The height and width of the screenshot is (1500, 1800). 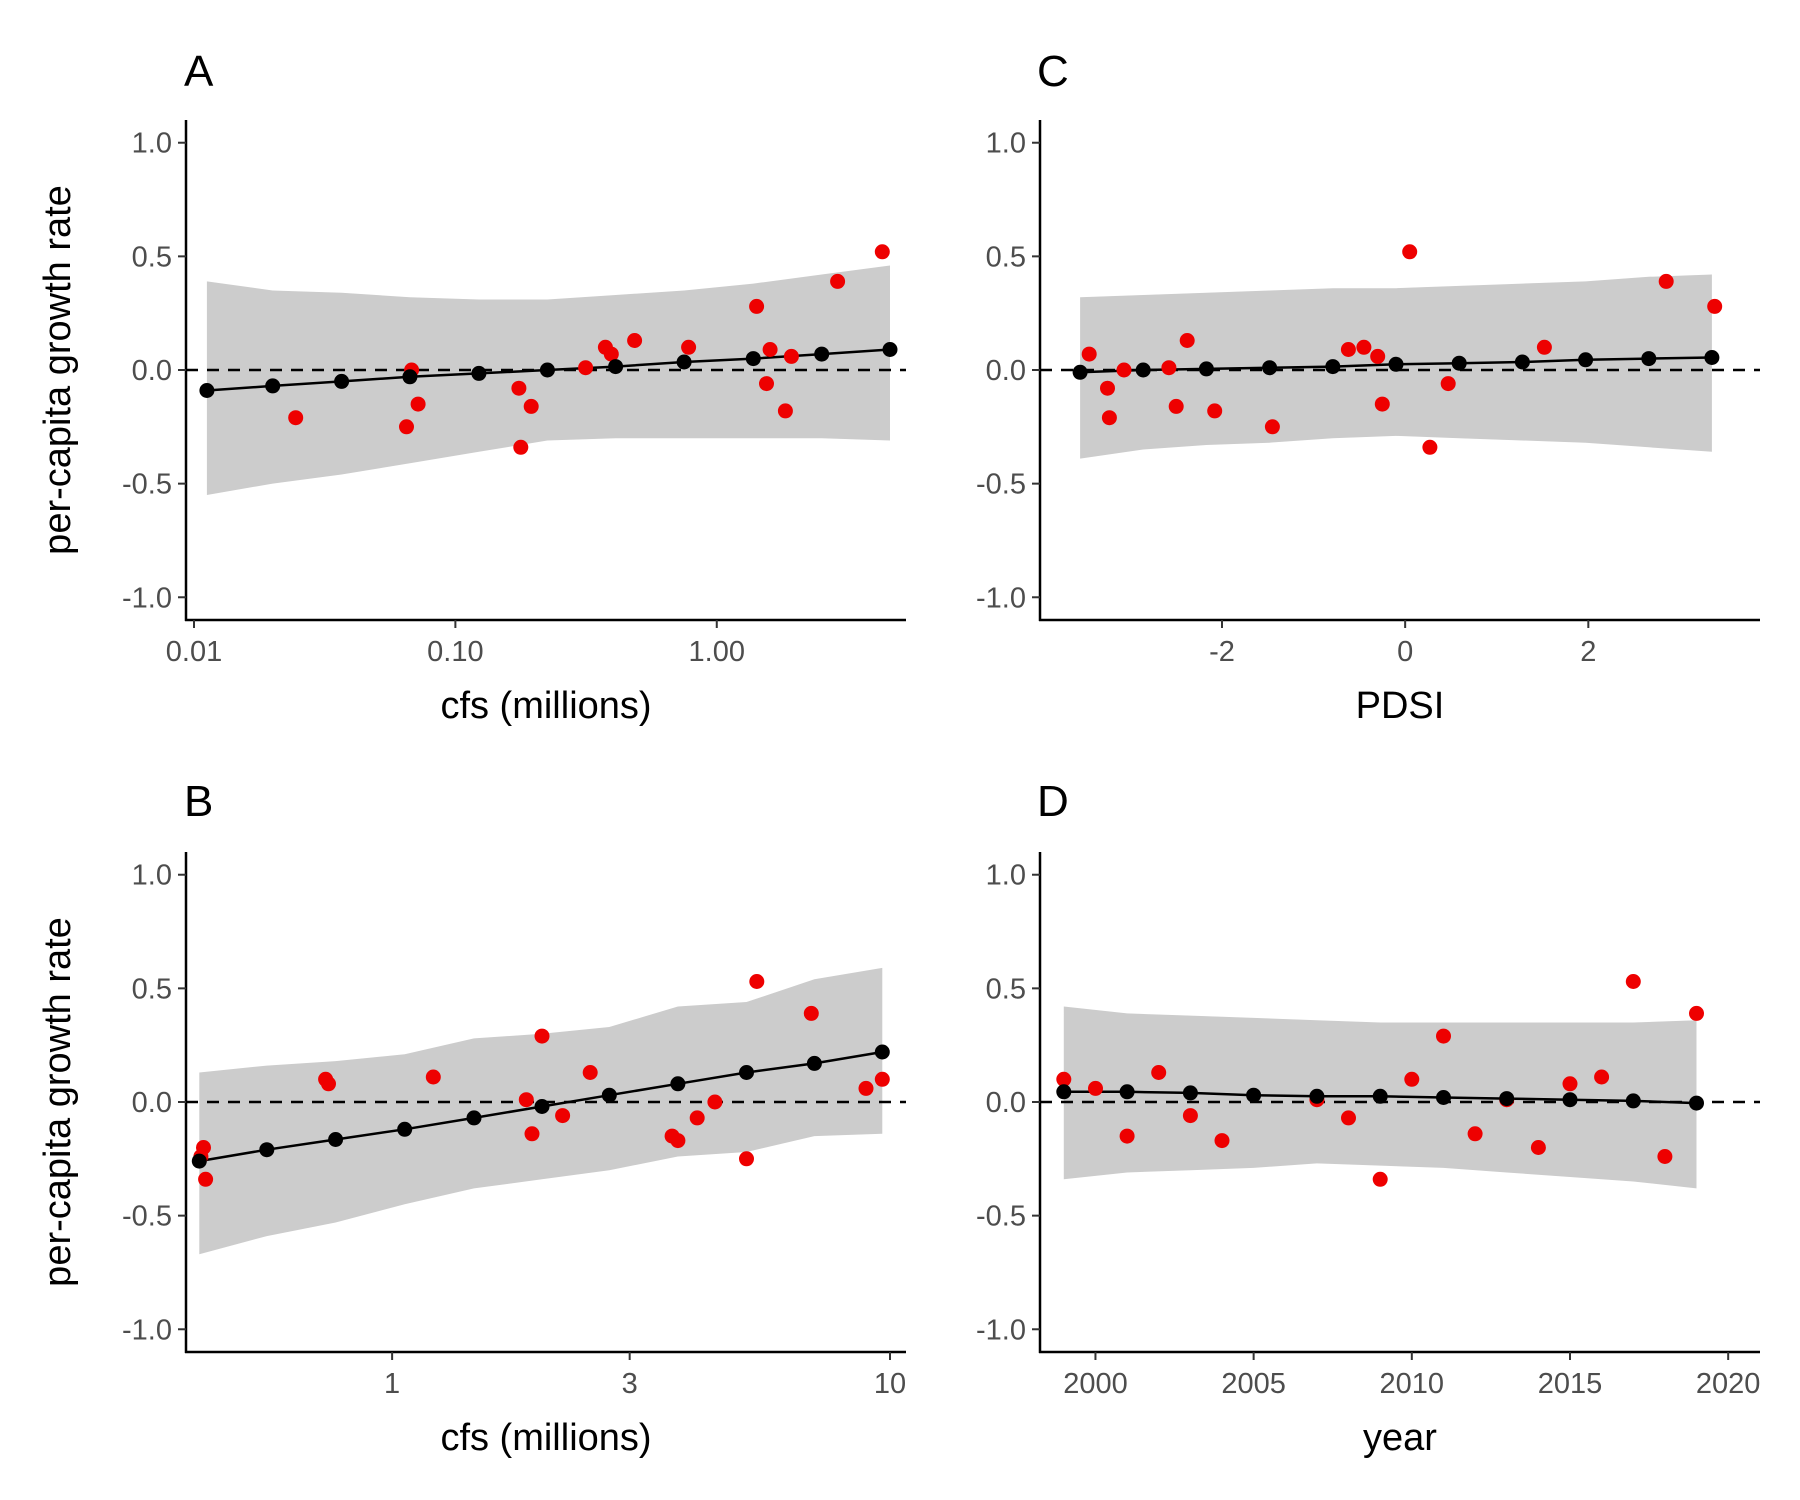 I want to click on panel-a-y-tick-label: 0.0, so click(x=152, y=371).